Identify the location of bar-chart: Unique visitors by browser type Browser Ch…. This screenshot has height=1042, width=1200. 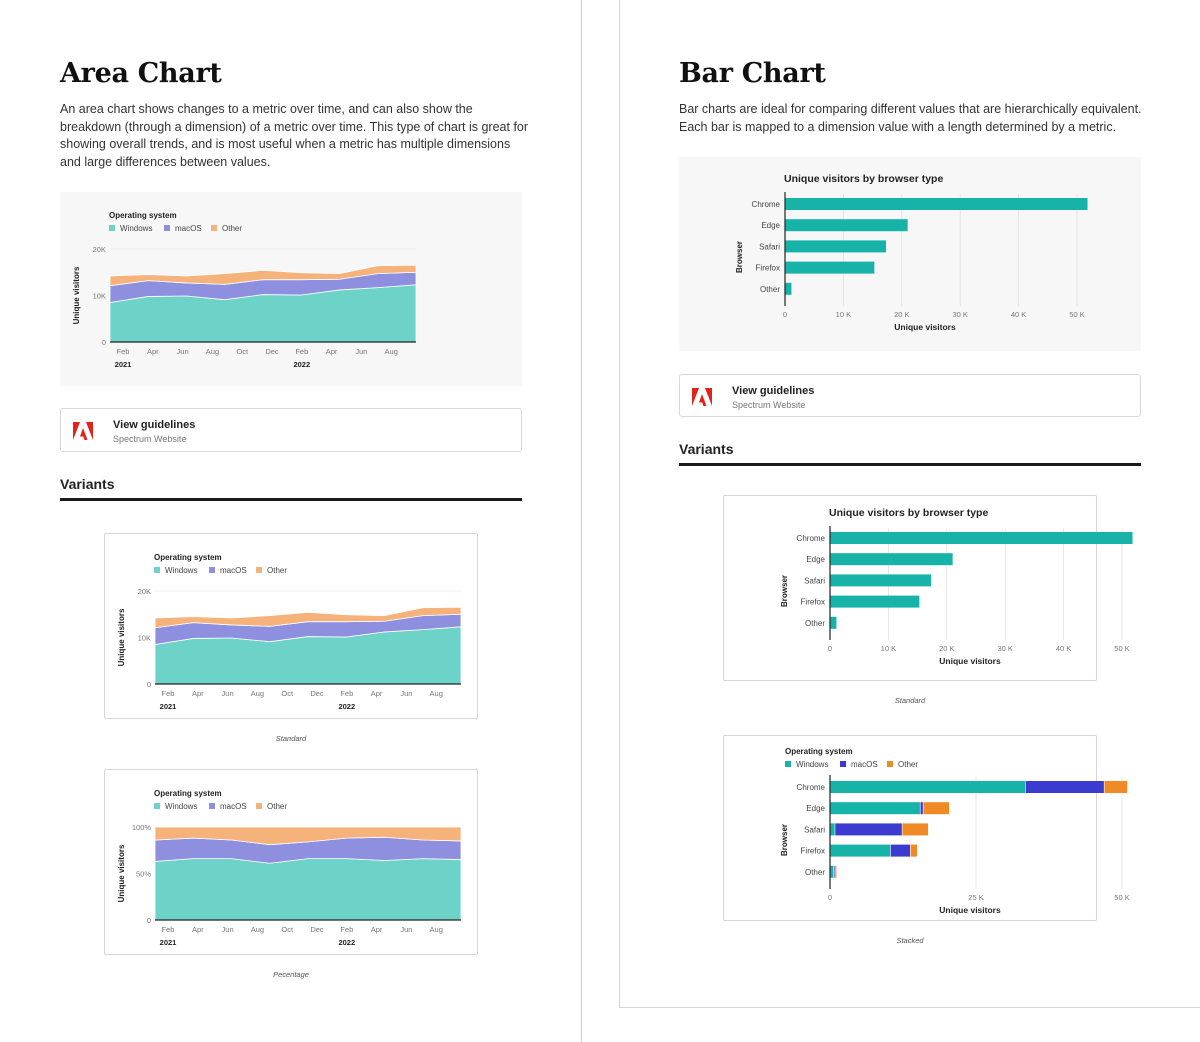
(911, 252).